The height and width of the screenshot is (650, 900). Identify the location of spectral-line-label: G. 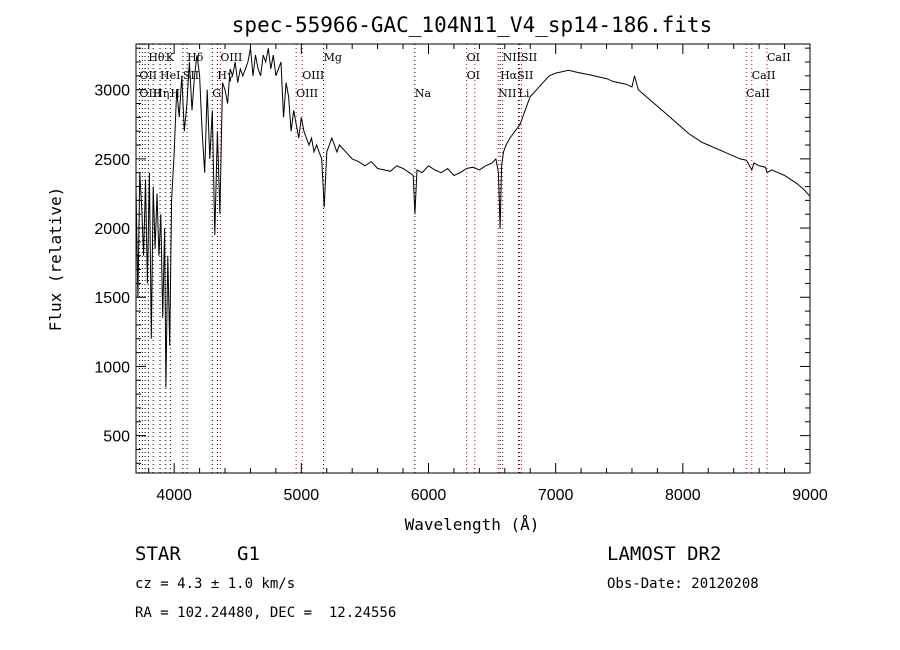
(216, 93).